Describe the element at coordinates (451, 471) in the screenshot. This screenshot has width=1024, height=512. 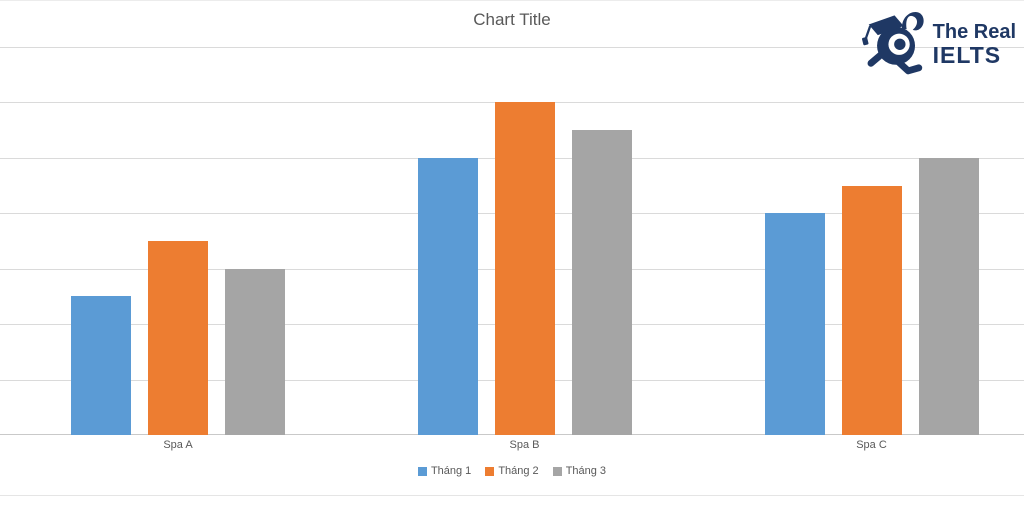
I see `legend-label: Tháng 1` at that location.